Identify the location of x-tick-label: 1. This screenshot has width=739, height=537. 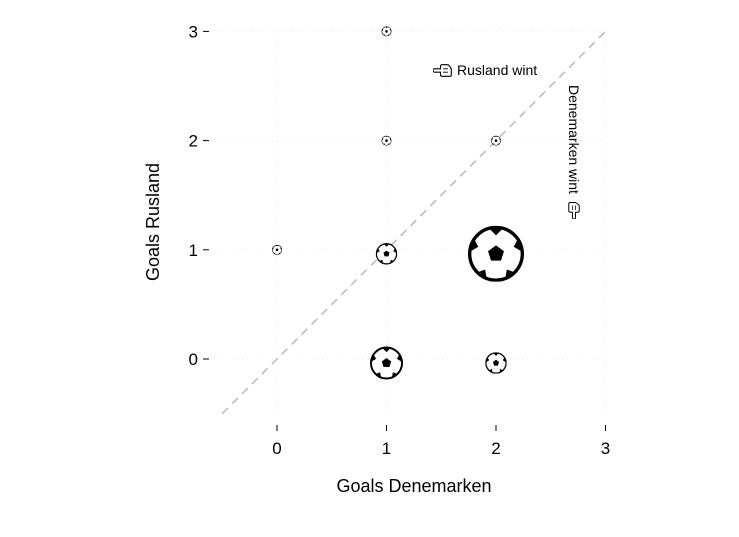
(386, 448).